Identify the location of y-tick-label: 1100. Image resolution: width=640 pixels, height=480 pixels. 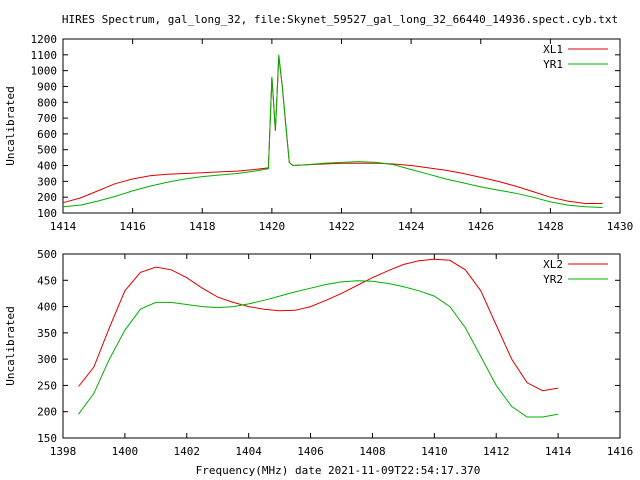
(44, 55).